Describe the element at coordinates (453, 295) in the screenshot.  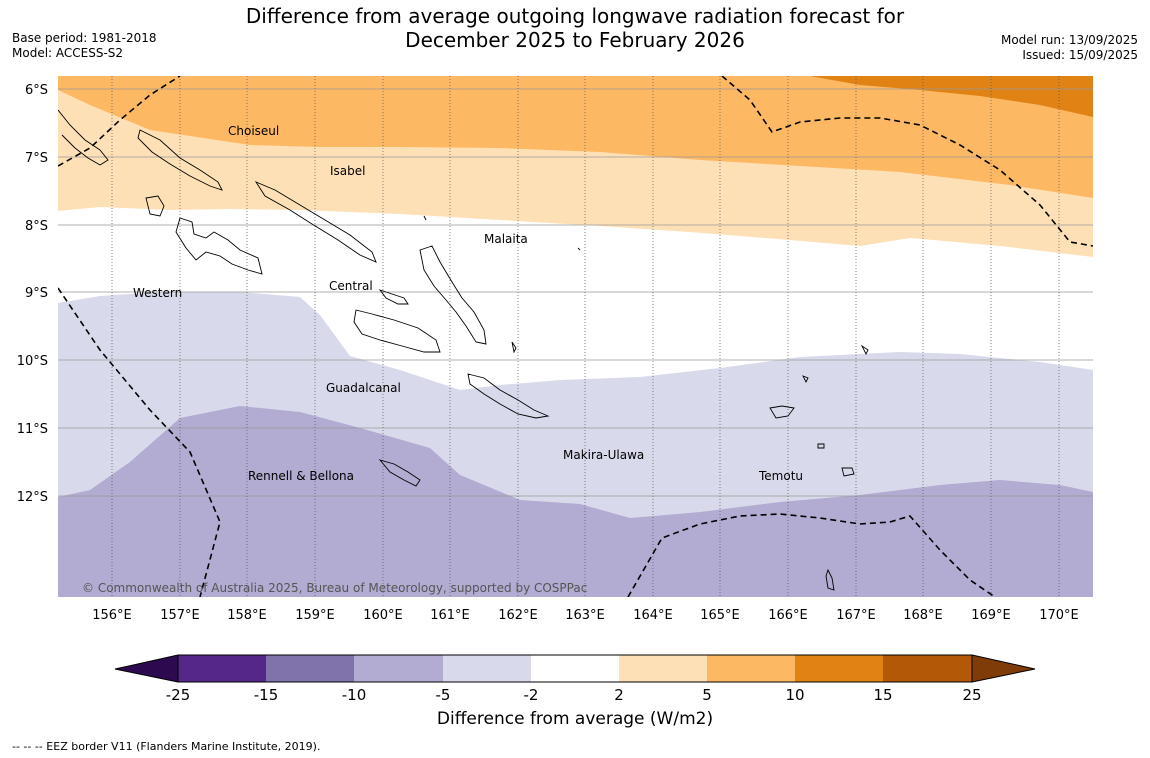
I see `island-malaita` at that location.